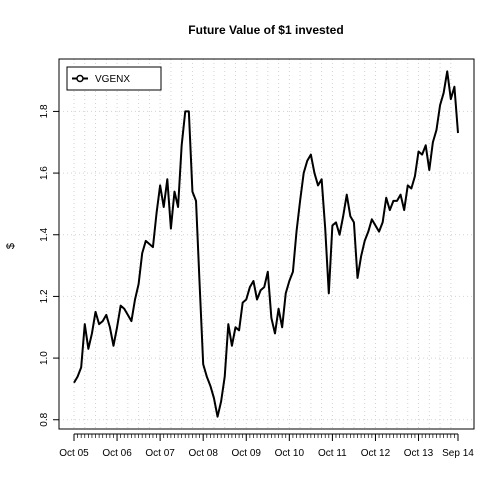 The width and height of the screenshot is (504, 504). I want to click on y-tick-label: 1.8, so click(44, 111).